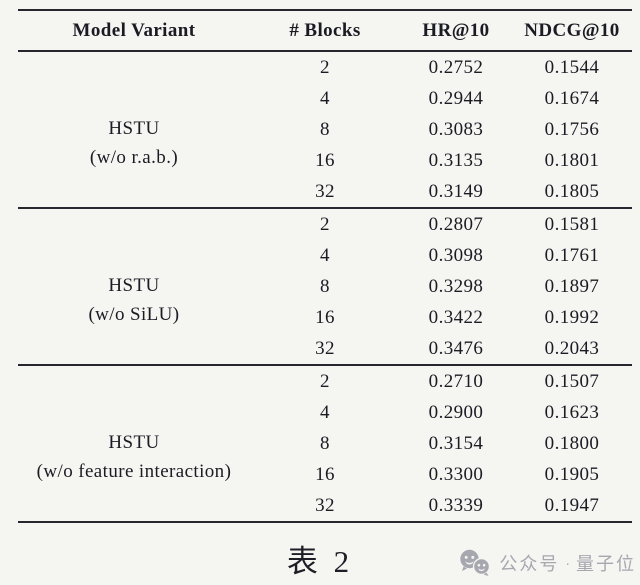 The image size is (640, 585). What do you see at coordinates (606, 563) in the screenshot?
I see `watermark-brand: 量子位` at bounding box center [606, 563].